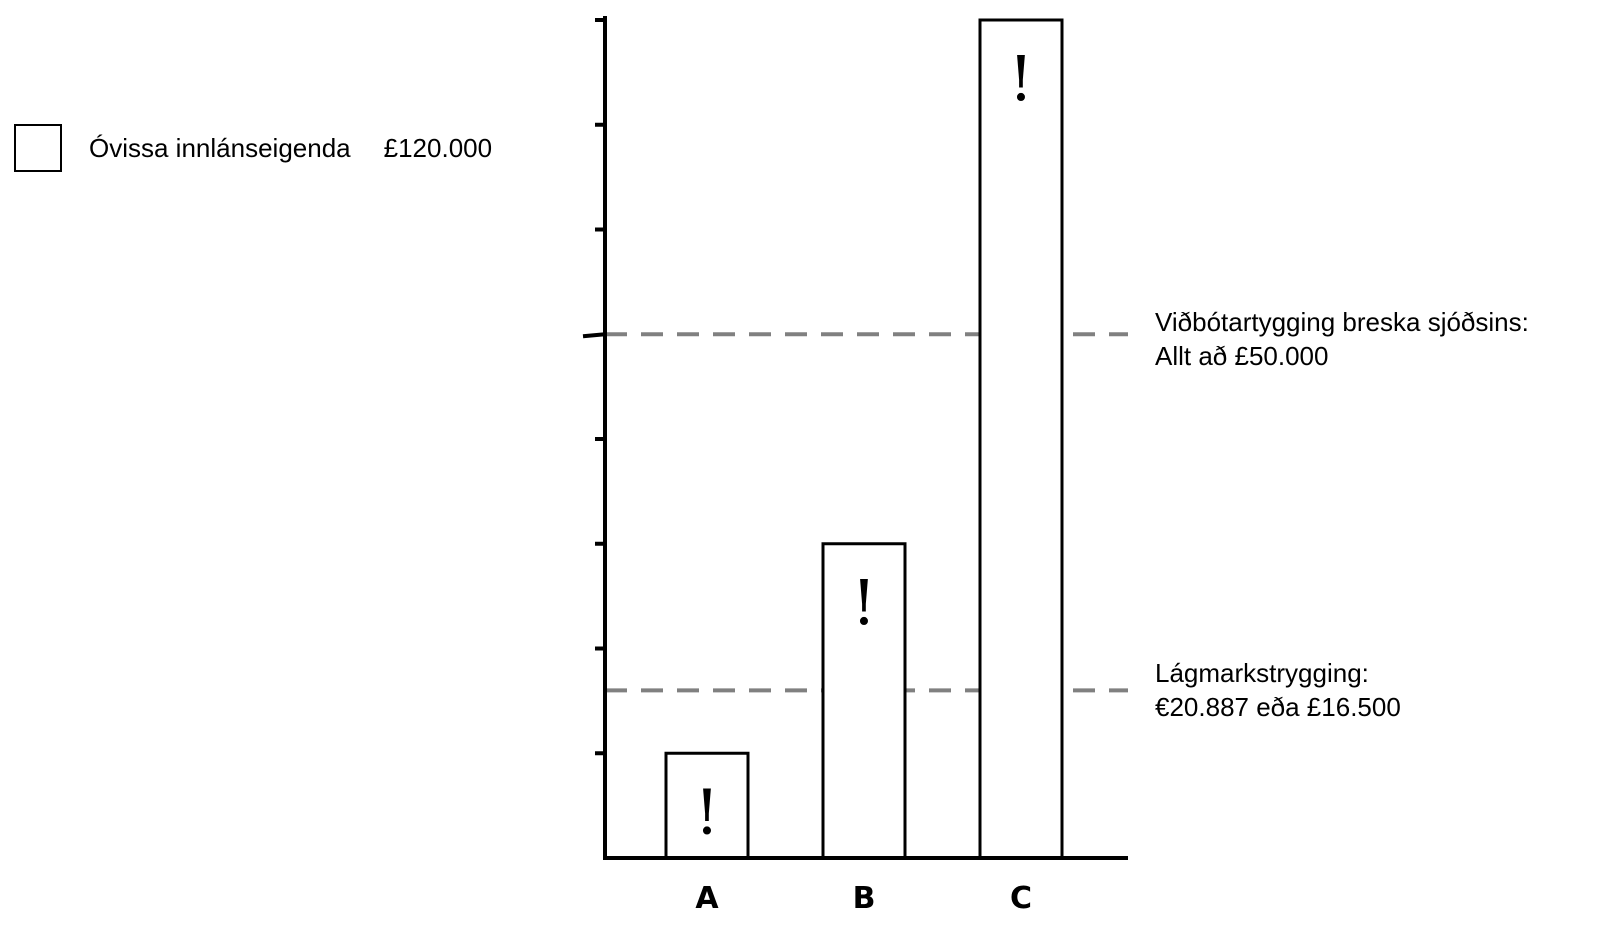 The image size is (1600, 925). I want to click on legend-swatch, so click(38, 148).